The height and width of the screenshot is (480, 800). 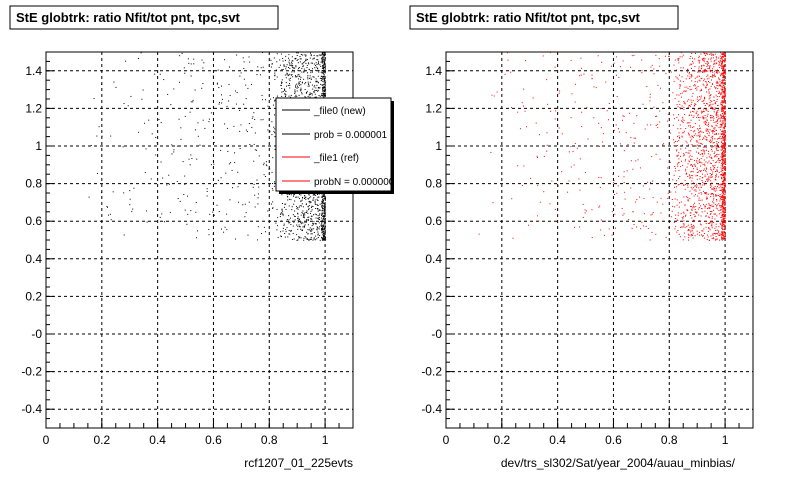 I want to click on y-tick-label: -0.2, so click(x=431, y=372).